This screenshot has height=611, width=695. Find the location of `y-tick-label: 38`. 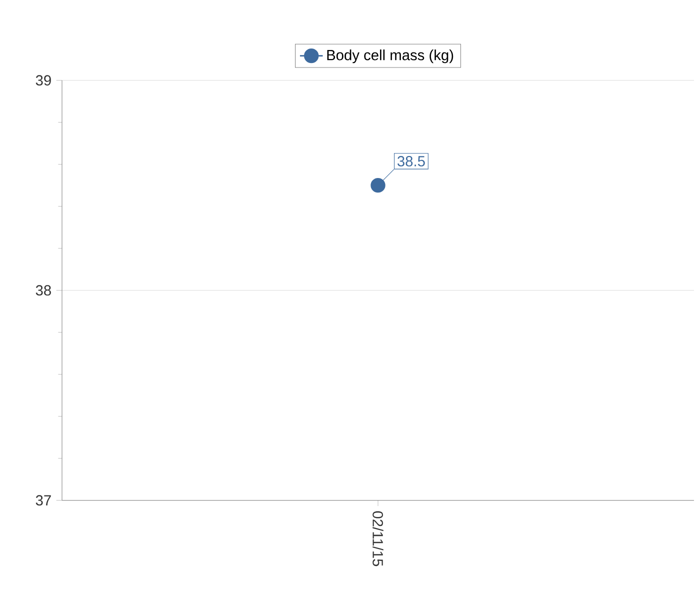

y-tick-label: 38 is located at coordinates (43, 290).